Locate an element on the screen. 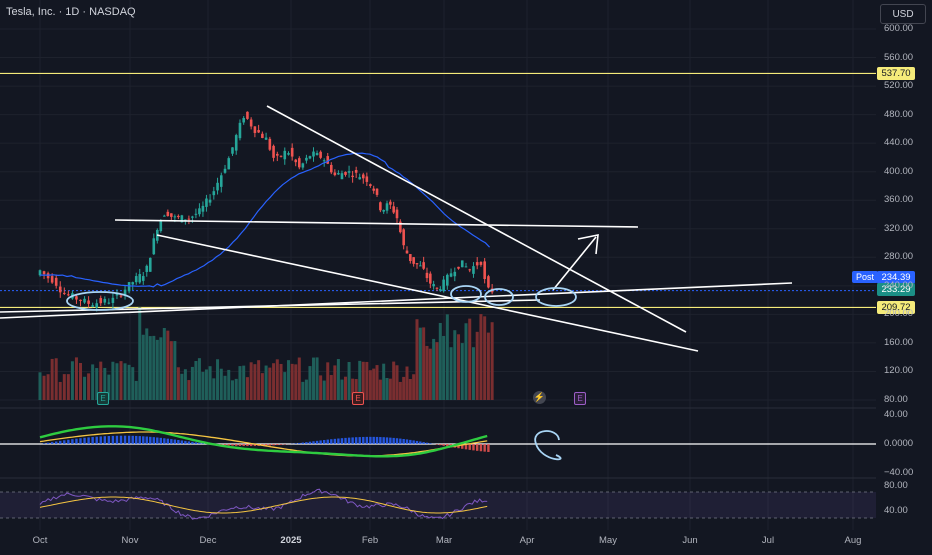  earnings-mark-3: E is located at coordinates (580, 398).